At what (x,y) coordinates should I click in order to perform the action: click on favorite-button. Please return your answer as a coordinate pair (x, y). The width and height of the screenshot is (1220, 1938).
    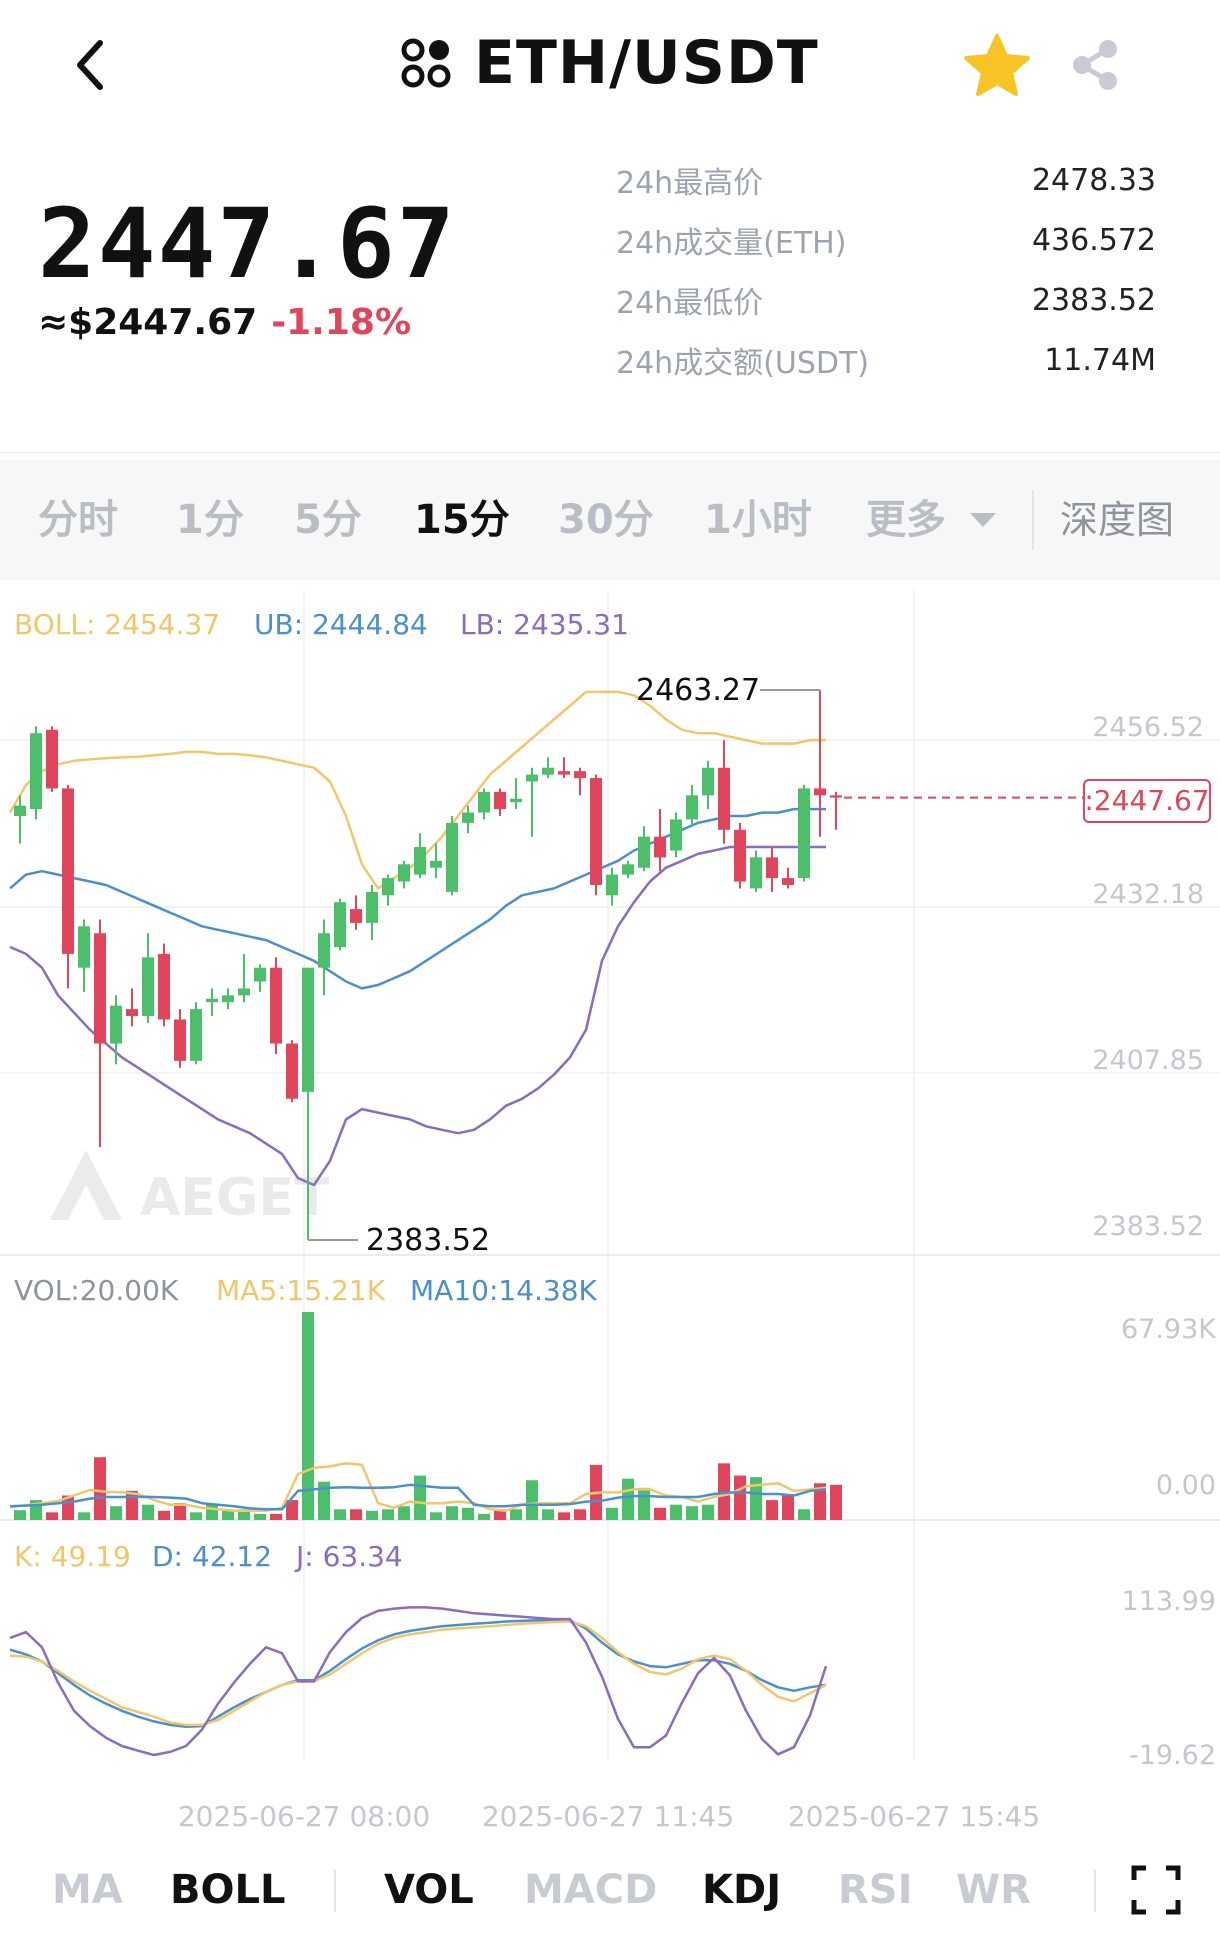
    Looking at the image, I should click on (997, 65).